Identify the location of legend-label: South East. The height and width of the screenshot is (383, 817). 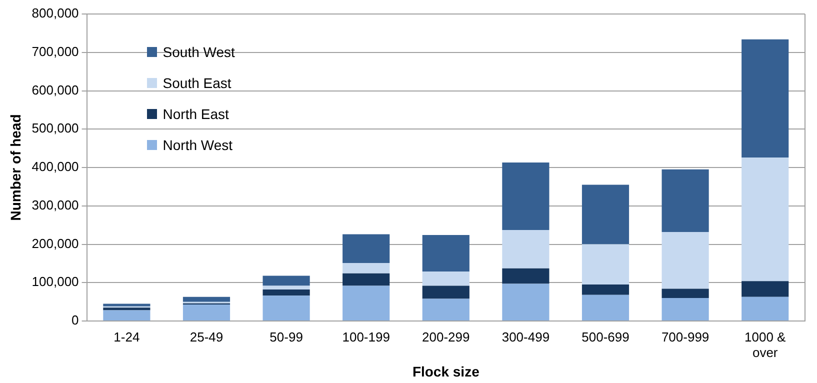
(197, 82).